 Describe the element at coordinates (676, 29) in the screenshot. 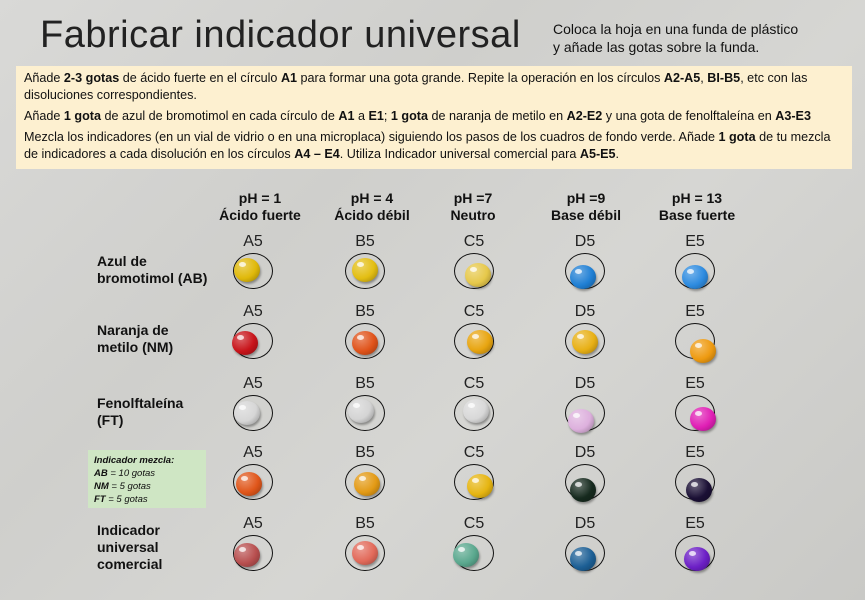

I see `note-line-1: Coloca la hoja en una funda de plástico` at that location.